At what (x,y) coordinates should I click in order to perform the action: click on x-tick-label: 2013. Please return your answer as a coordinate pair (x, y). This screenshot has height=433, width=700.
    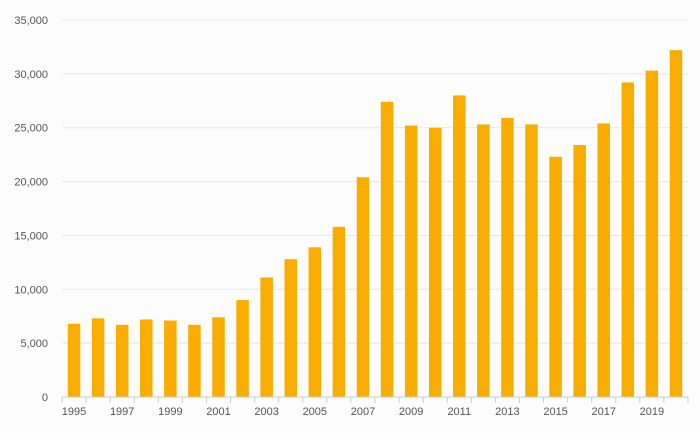
    Looking at the image, I should click on (507, 412).